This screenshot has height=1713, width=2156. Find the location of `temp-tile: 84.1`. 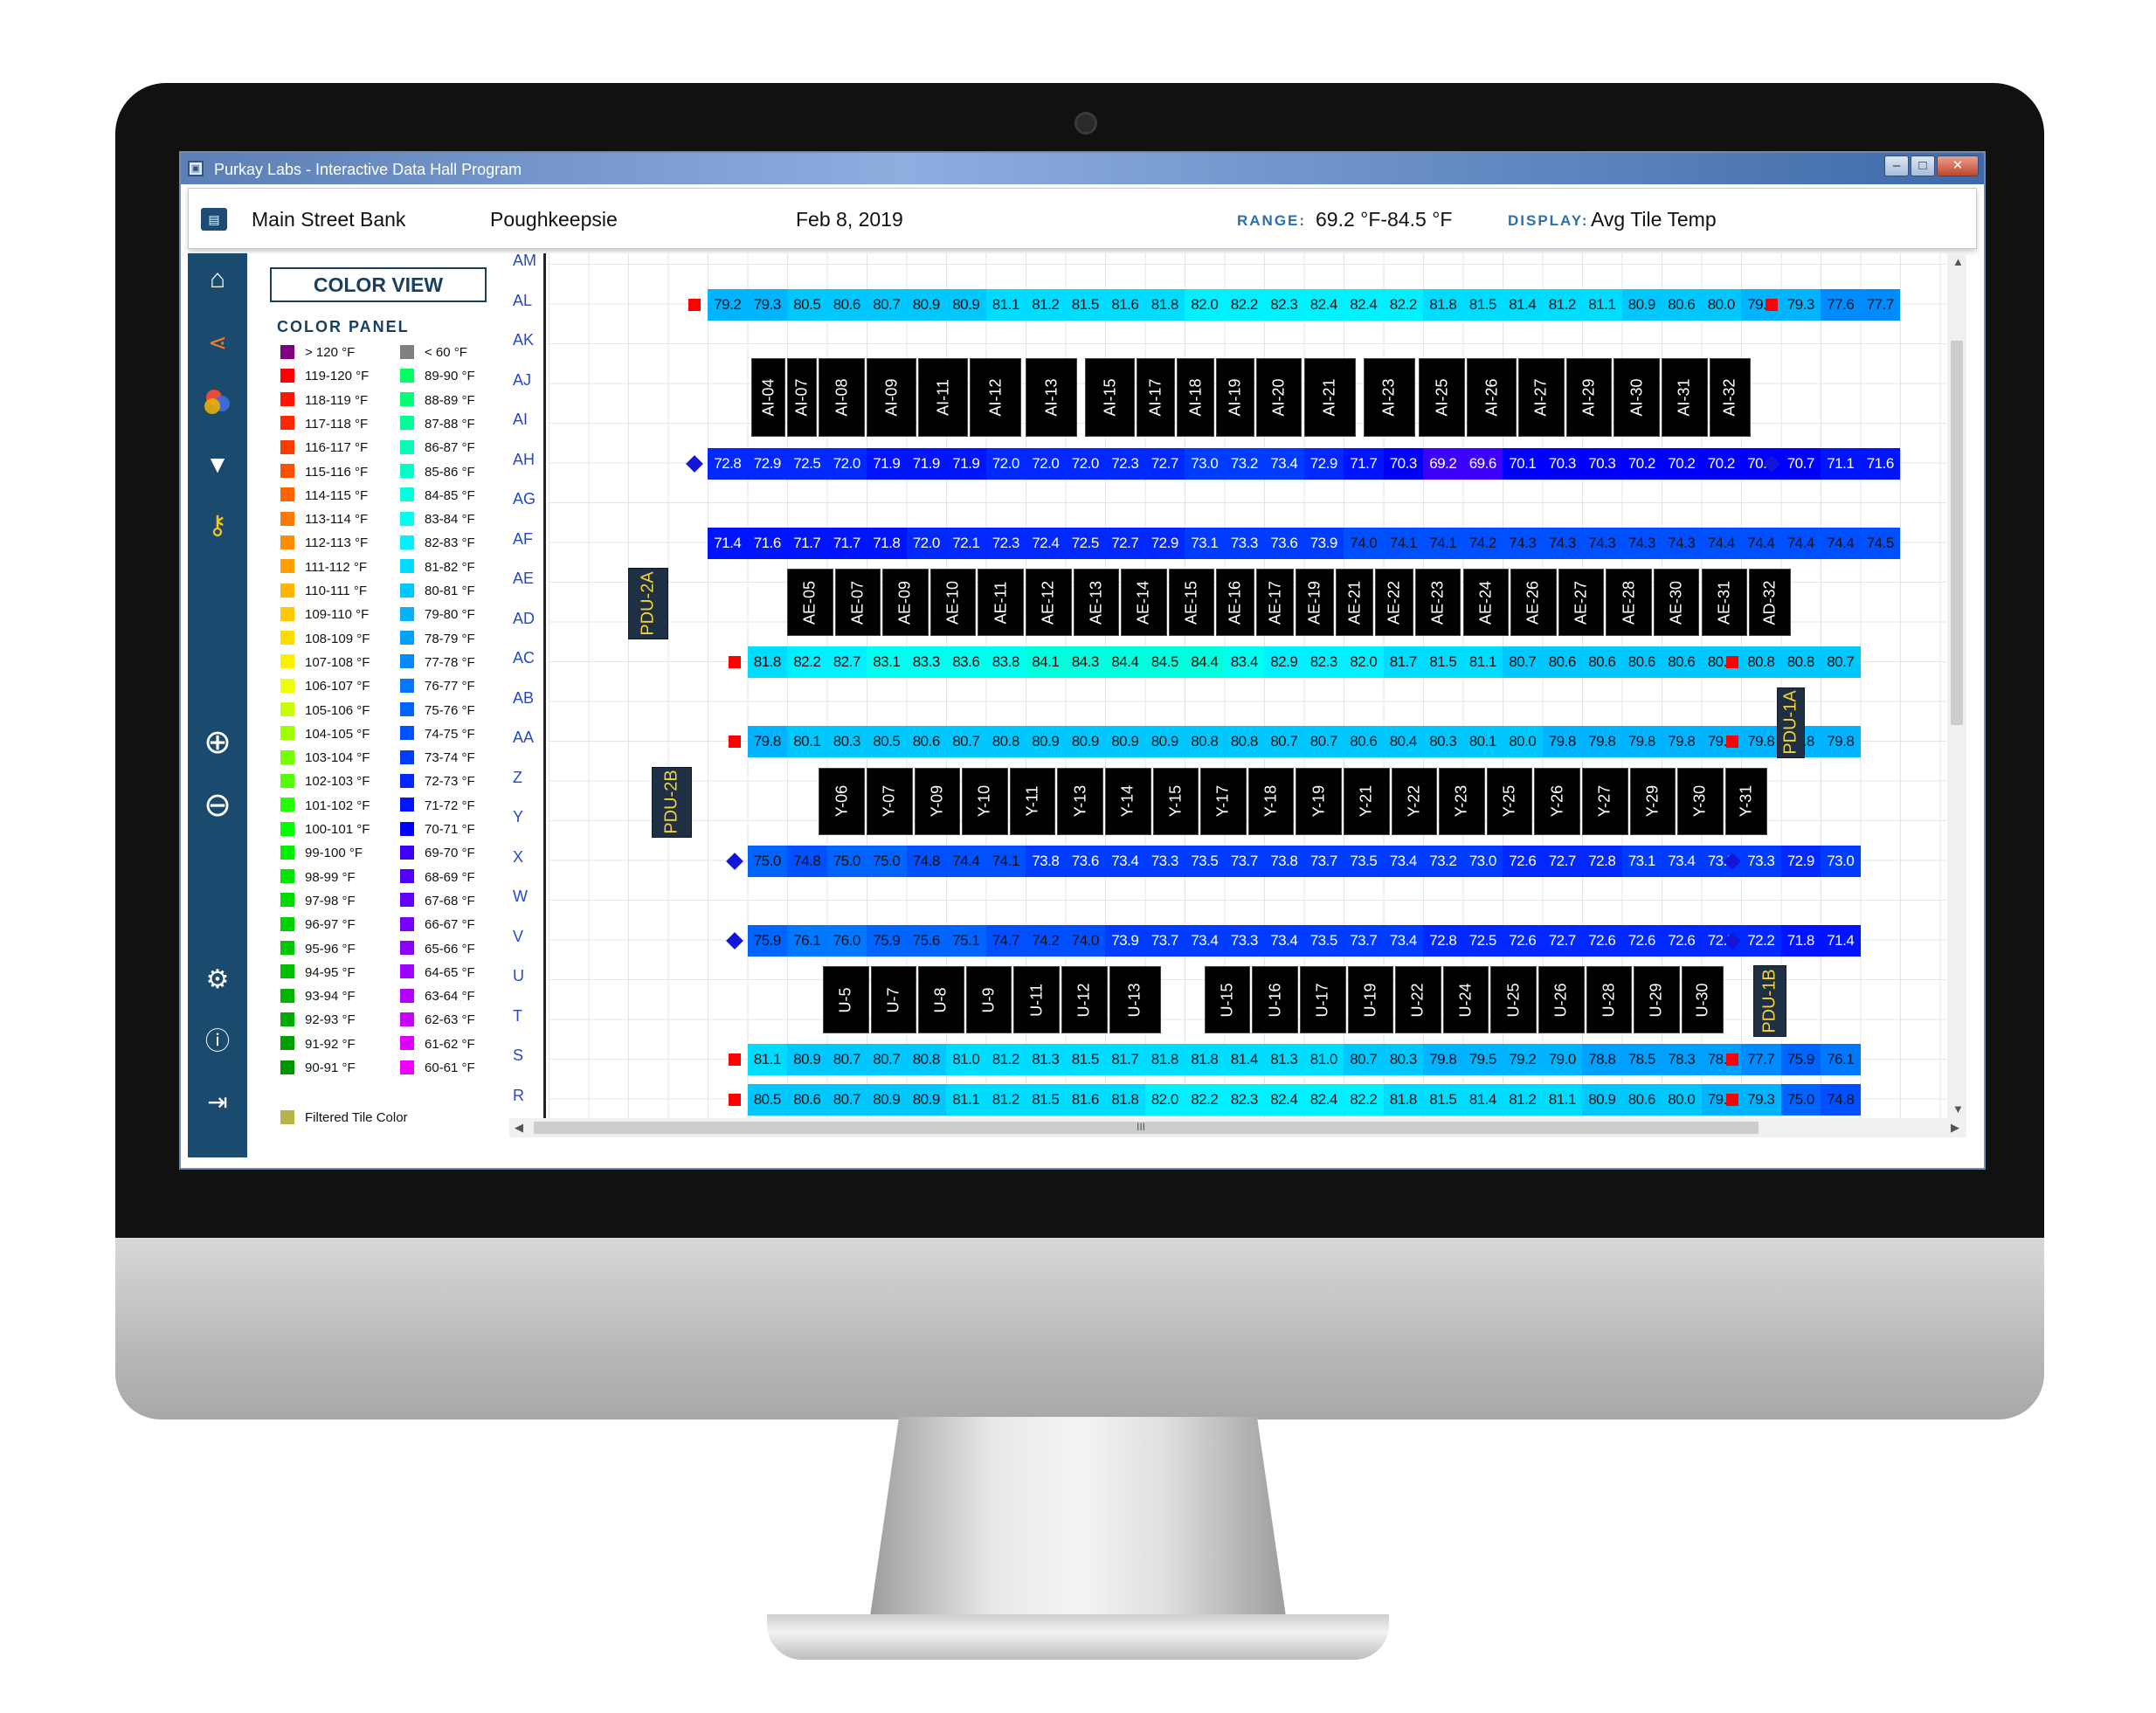

temp-tile: 84.1 is located at coordinates (1046, 662).